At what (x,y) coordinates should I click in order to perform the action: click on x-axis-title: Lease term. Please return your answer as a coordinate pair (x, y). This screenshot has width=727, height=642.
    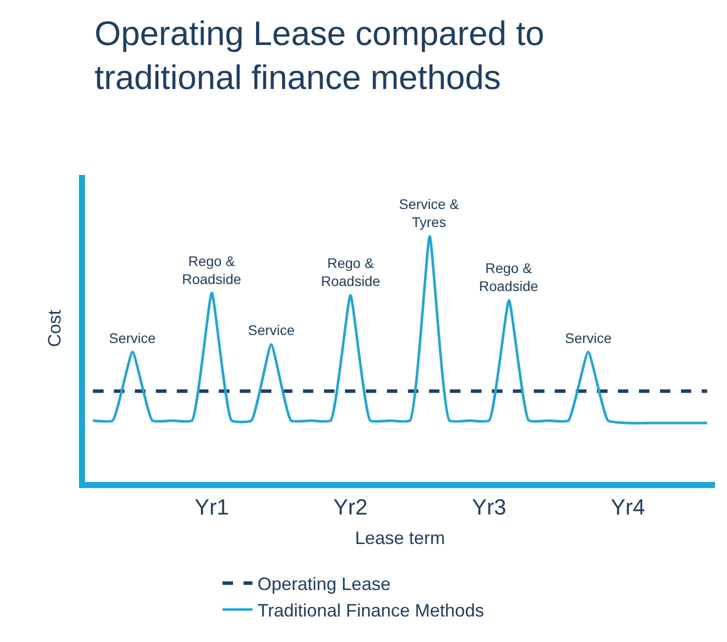
    Looking at the image, I should click on (400, 538).